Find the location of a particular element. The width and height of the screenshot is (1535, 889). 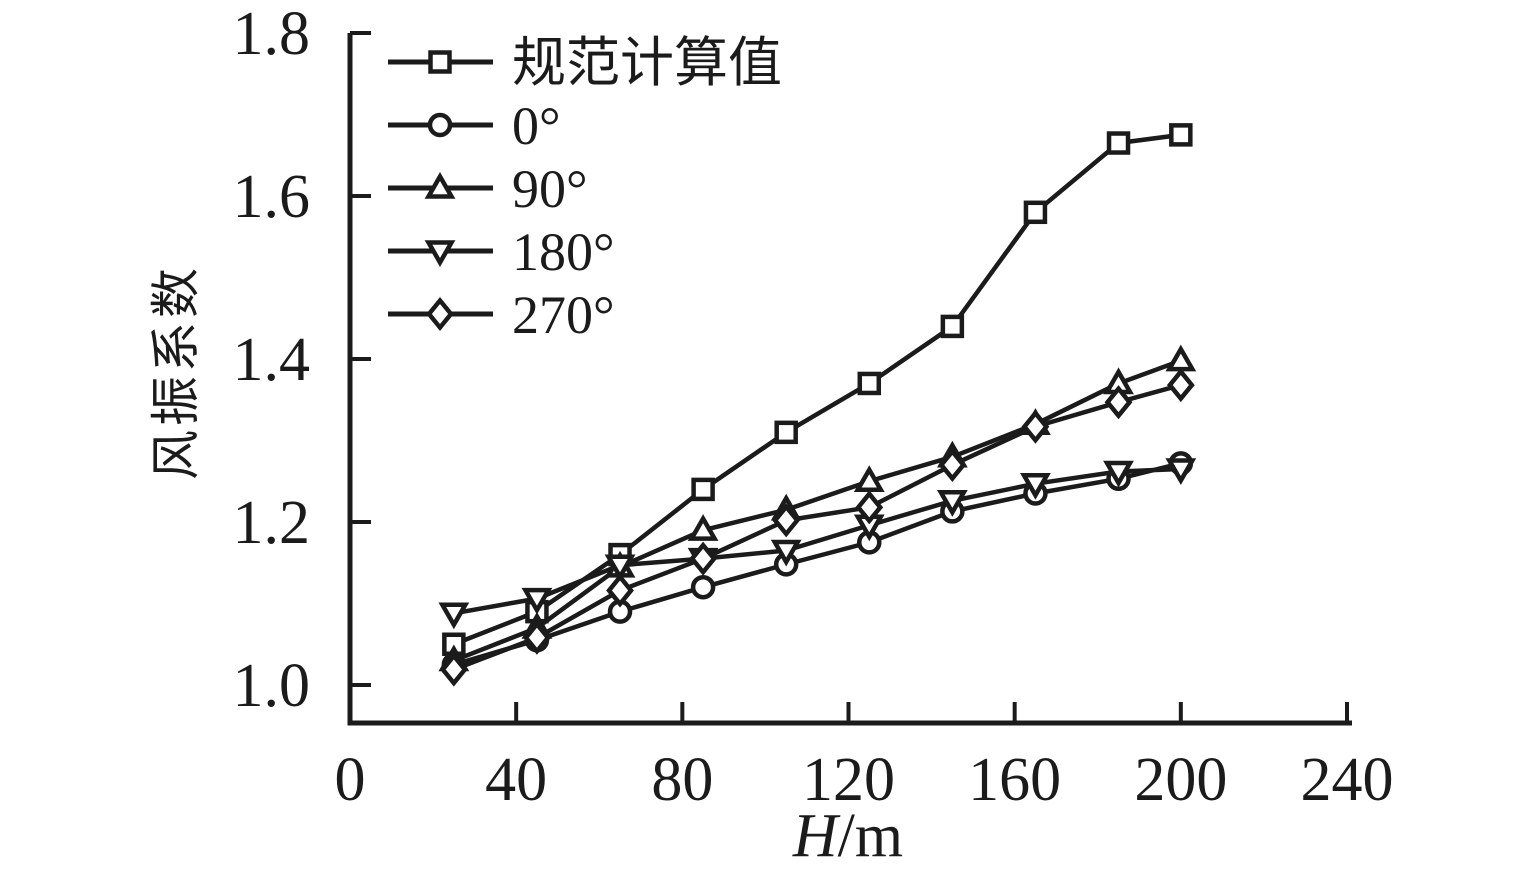

legend-label-deg180: 180° is located at coordinates (563, 252).